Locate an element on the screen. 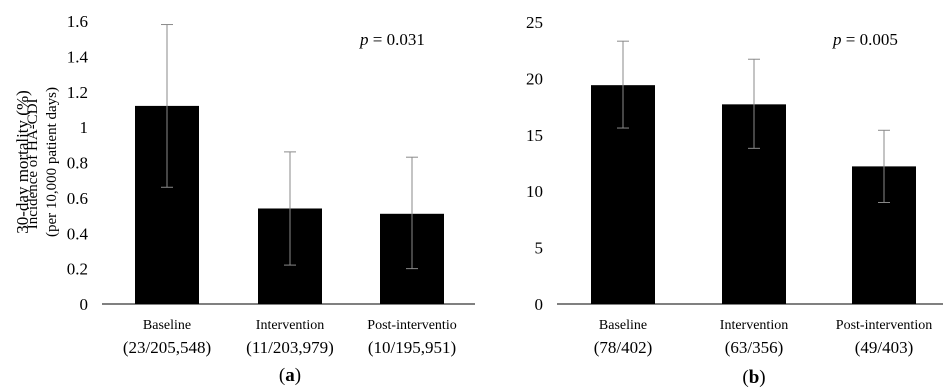 The height and width of the screenshot is (390, 943). y-tick-label: 1 is located at coordinates (84, 127).